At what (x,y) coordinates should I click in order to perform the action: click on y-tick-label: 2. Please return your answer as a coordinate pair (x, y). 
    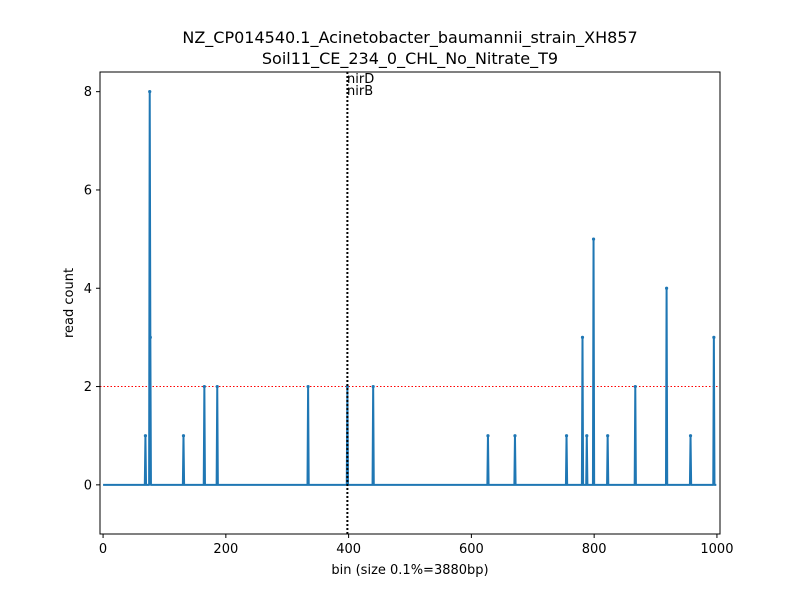
    Looking at the image, I should click on (88, 387).